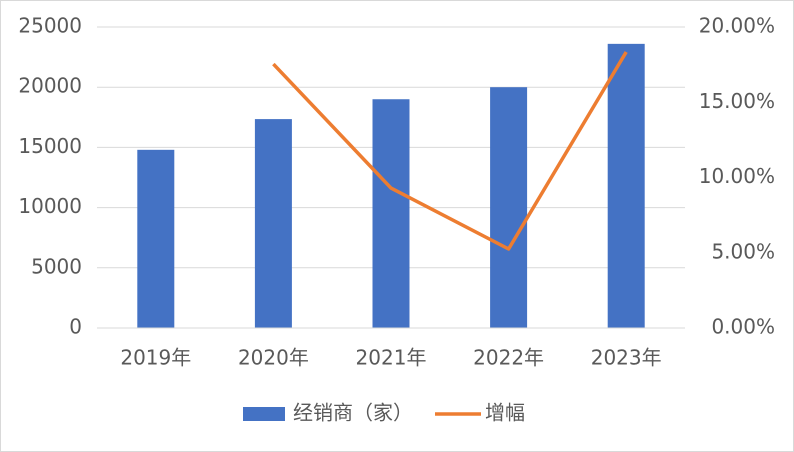 The height and width of the screenshot is (452, 794). Describe the element at coordinates (737, 26) in the screenshot. I see `y2-tick-label: 20.00%` at that location.